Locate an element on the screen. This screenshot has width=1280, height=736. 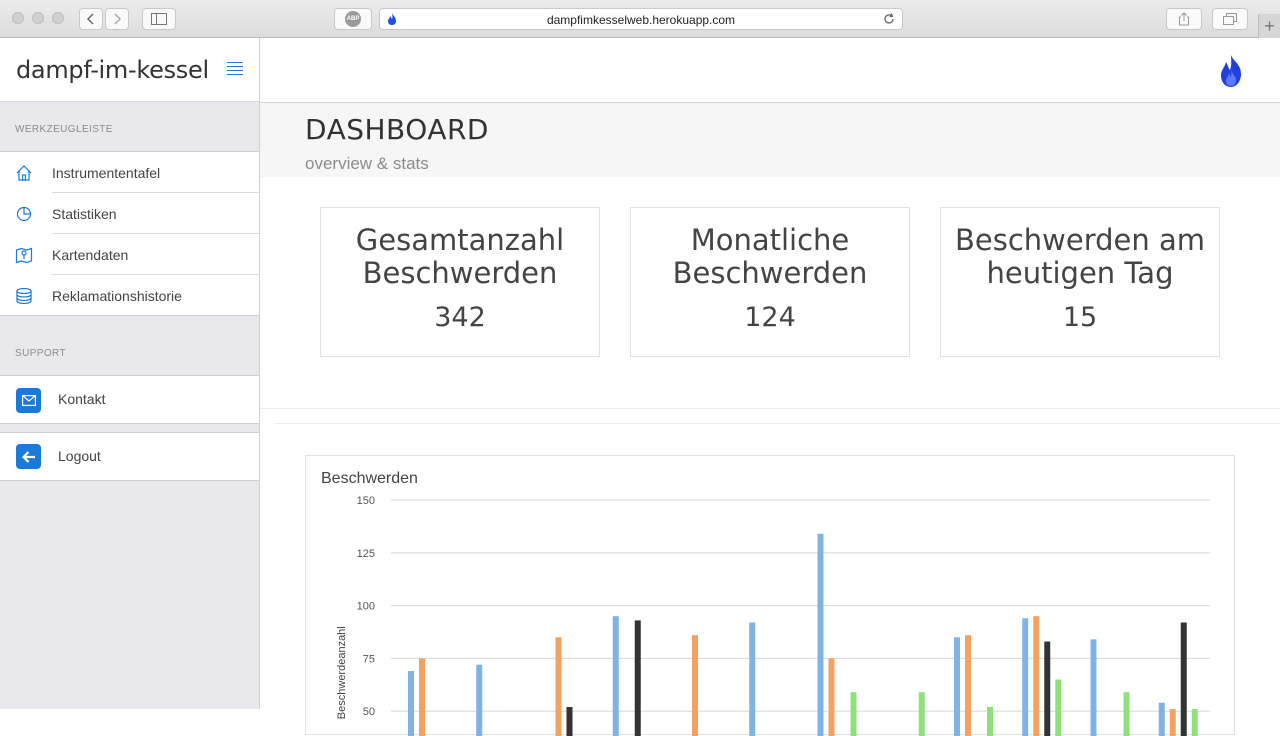
home-icon is located at coordinates (24, 173).